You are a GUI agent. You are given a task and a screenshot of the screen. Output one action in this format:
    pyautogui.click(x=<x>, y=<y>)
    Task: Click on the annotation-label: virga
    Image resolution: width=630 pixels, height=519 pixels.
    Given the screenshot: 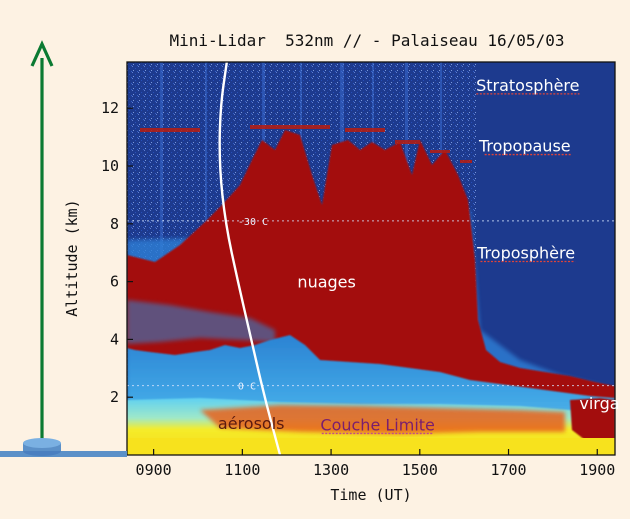 What is the action you would take?
    pyautogui.click(x=599, y=403)
    